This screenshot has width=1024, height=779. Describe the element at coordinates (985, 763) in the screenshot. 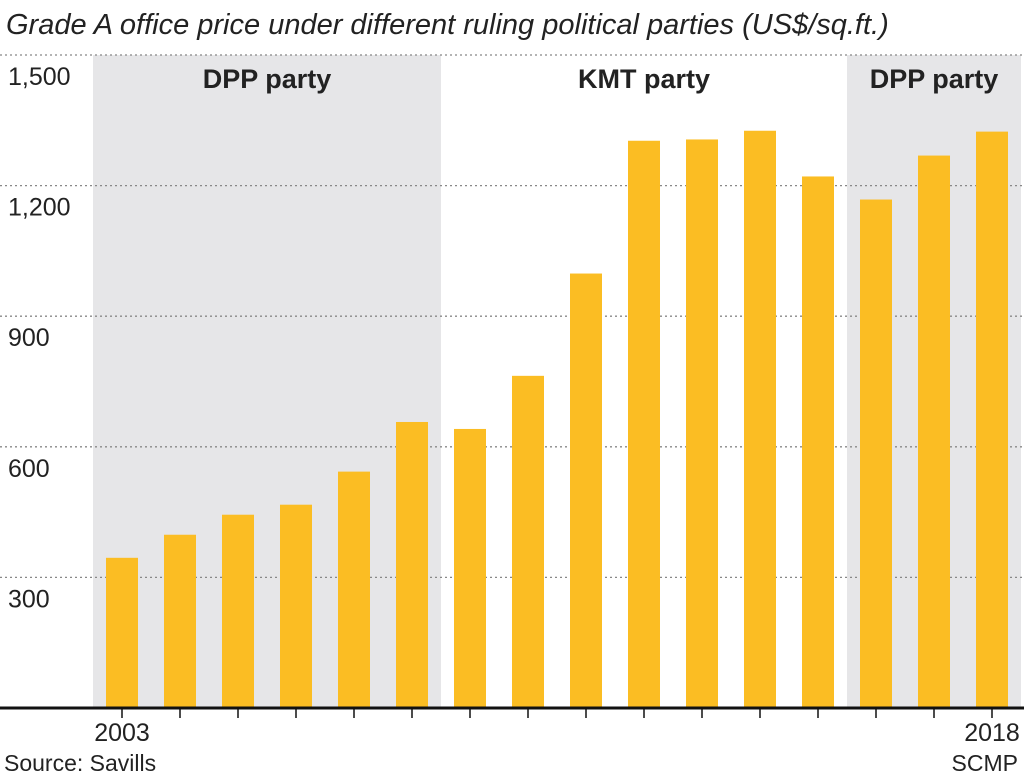

I see `credit: SCMP` at that location.